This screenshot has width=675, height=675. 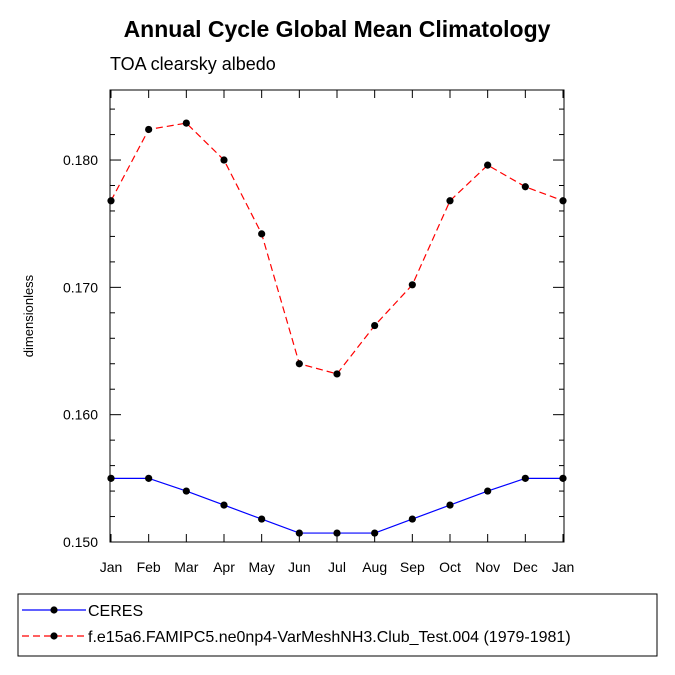 I want to click on legend-box, so click(x=337, y=625).